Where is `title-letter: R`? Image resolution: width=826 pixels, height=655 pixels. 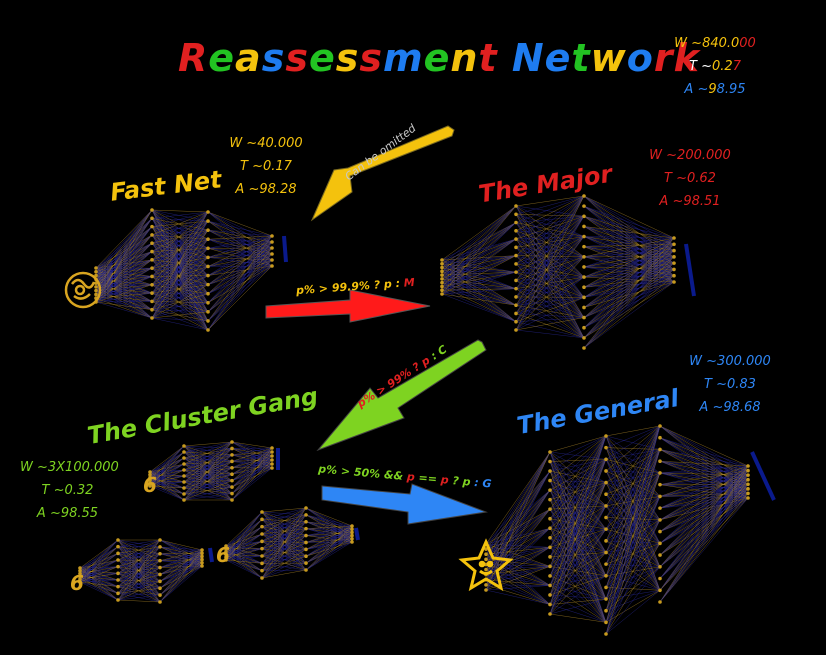 title-letter: R is located at coordinates (193, 58).